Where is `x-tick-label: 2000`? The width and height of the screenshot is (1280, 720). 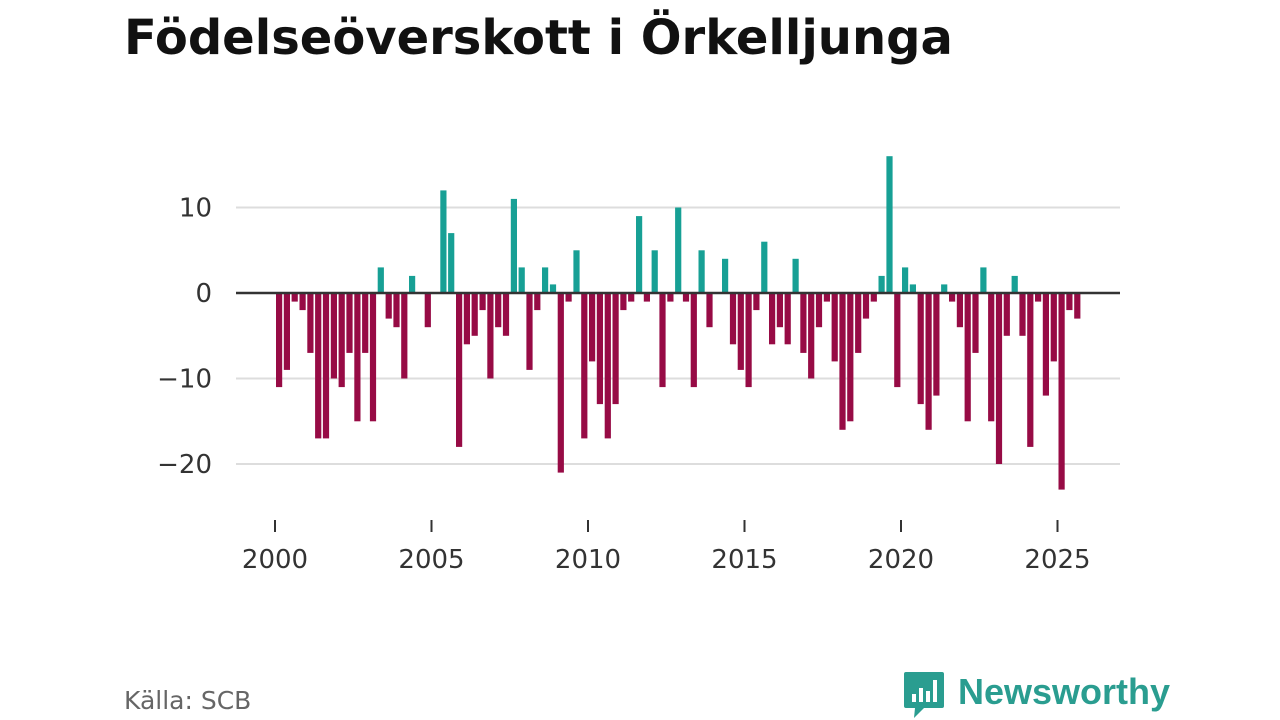
x-tick-label: 2000 is located at coordinates (275, 560).